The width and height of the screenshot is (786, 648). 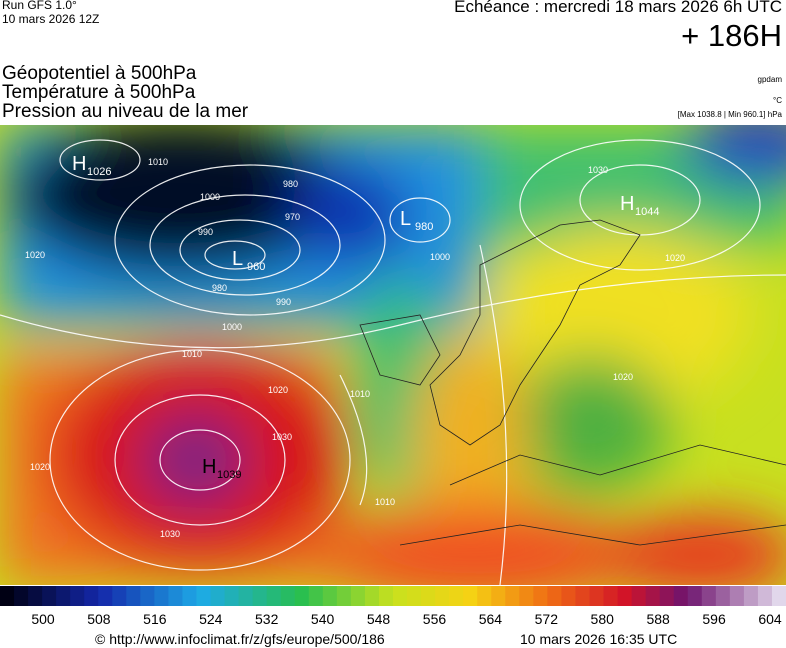 What do you see at coordinates (211, 619) in the screenshot?
I see `colorbar-label: 524` at bounding box center [211, 619].